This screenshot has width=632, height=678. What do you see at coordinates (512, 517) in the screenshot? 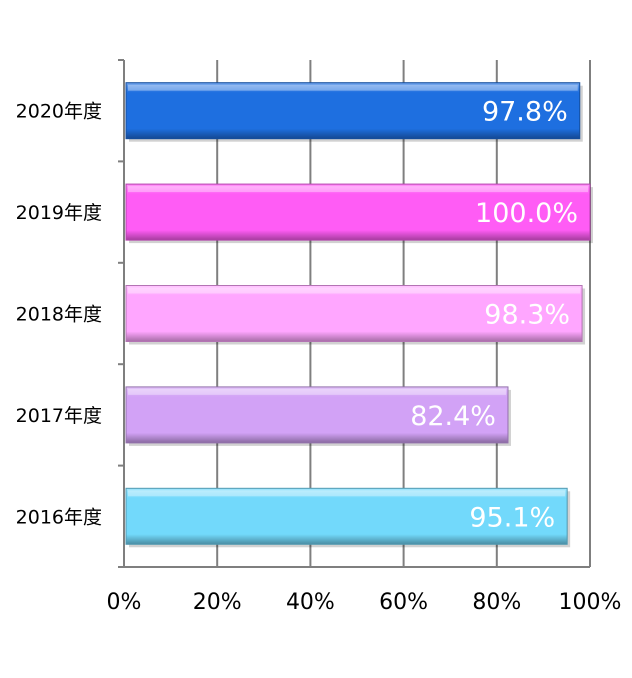
I see `data-label: 95.1%` at bounding box center [512, 517].